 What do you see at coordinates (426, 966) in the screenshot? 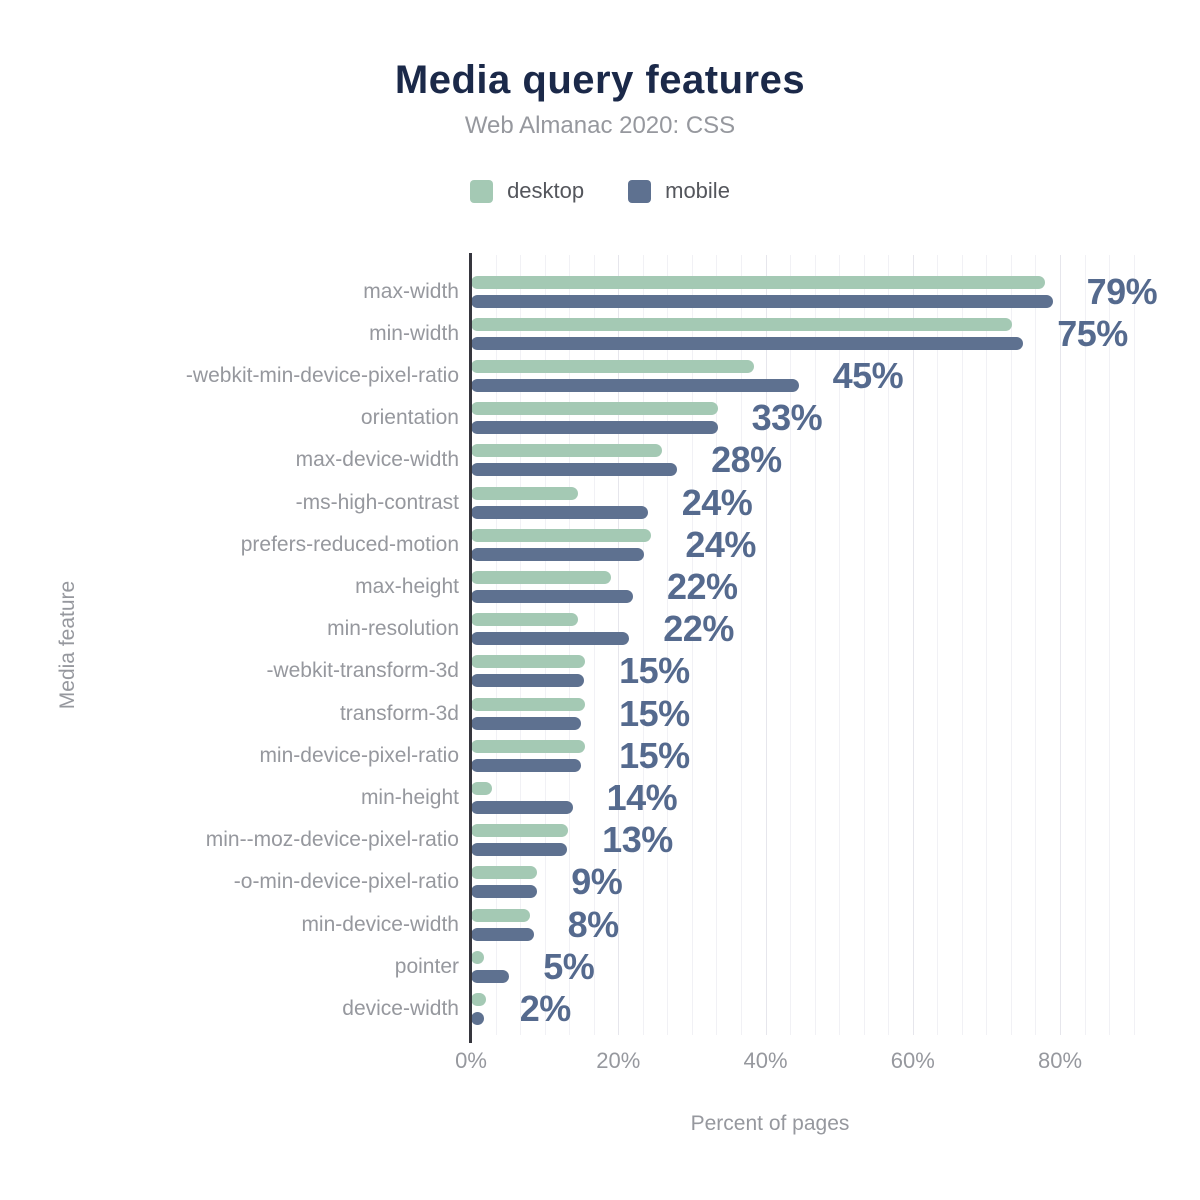
I see `category-label: pointer` at bounding box center [426, 966].